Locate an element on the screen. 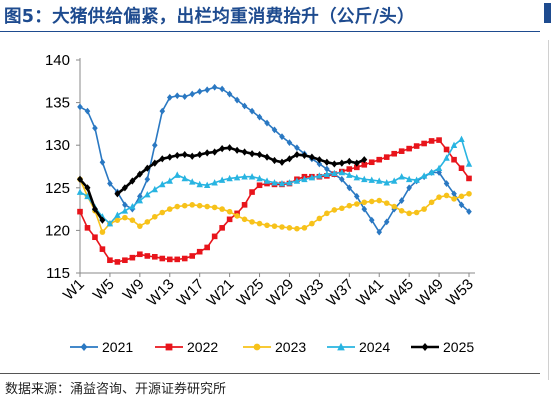  x-tick-label: W29 is located at coordinates (280, 293).